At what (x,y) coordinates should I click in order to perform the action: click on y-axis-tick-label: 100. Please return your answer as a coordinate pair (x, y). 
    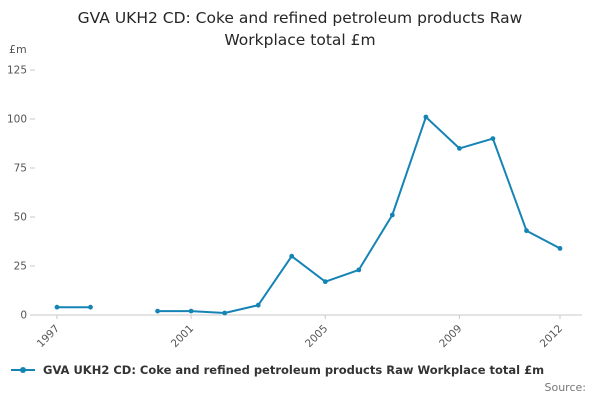
    Looking at the image, I should click on (17, 120).